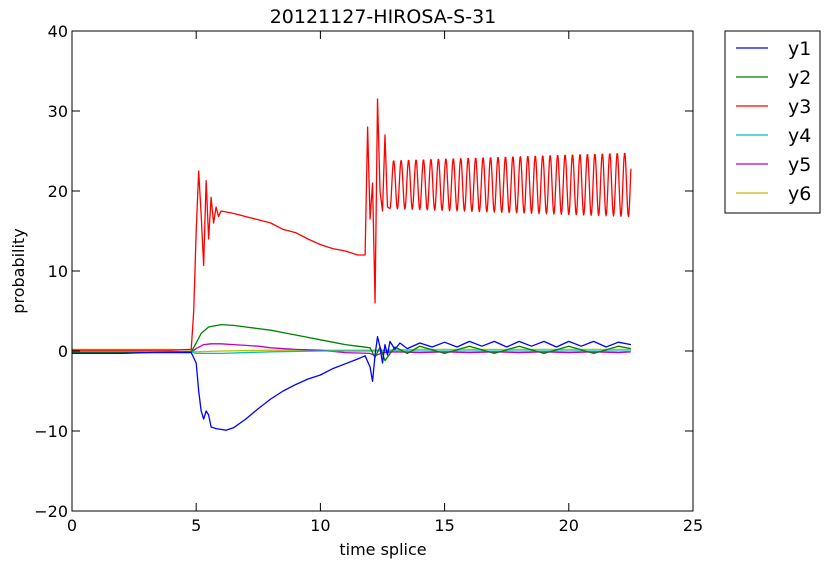 This screenshot has width=828, height=570. Describe the element at coordinates (799, 194) in the screenshot. I see `legend-label-y6: y6` at that location.